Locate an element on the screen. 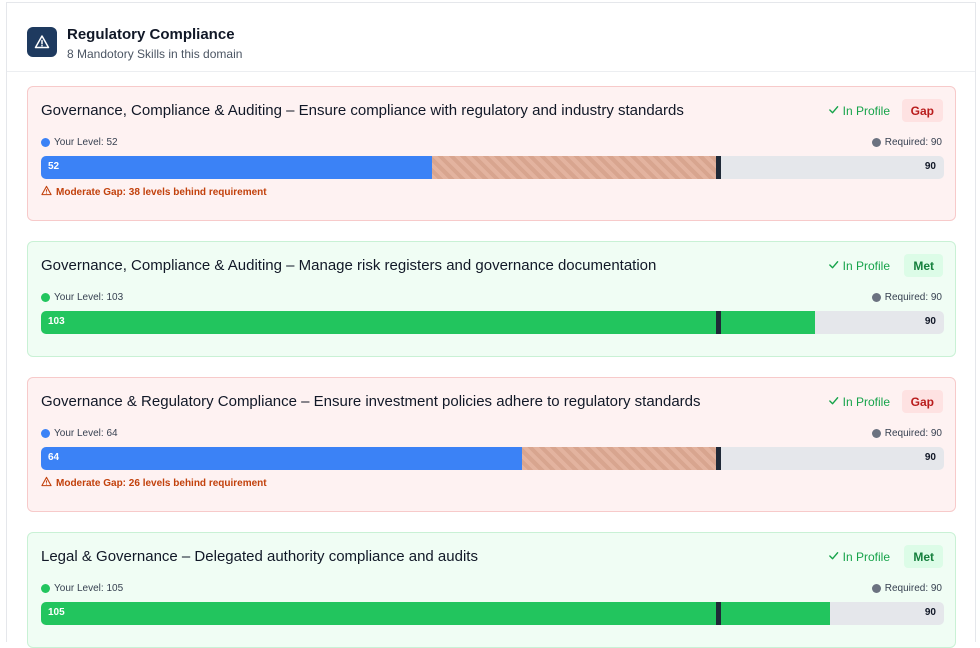  your-level-label: Your Level: 52 is located at coordinates (86, 142).